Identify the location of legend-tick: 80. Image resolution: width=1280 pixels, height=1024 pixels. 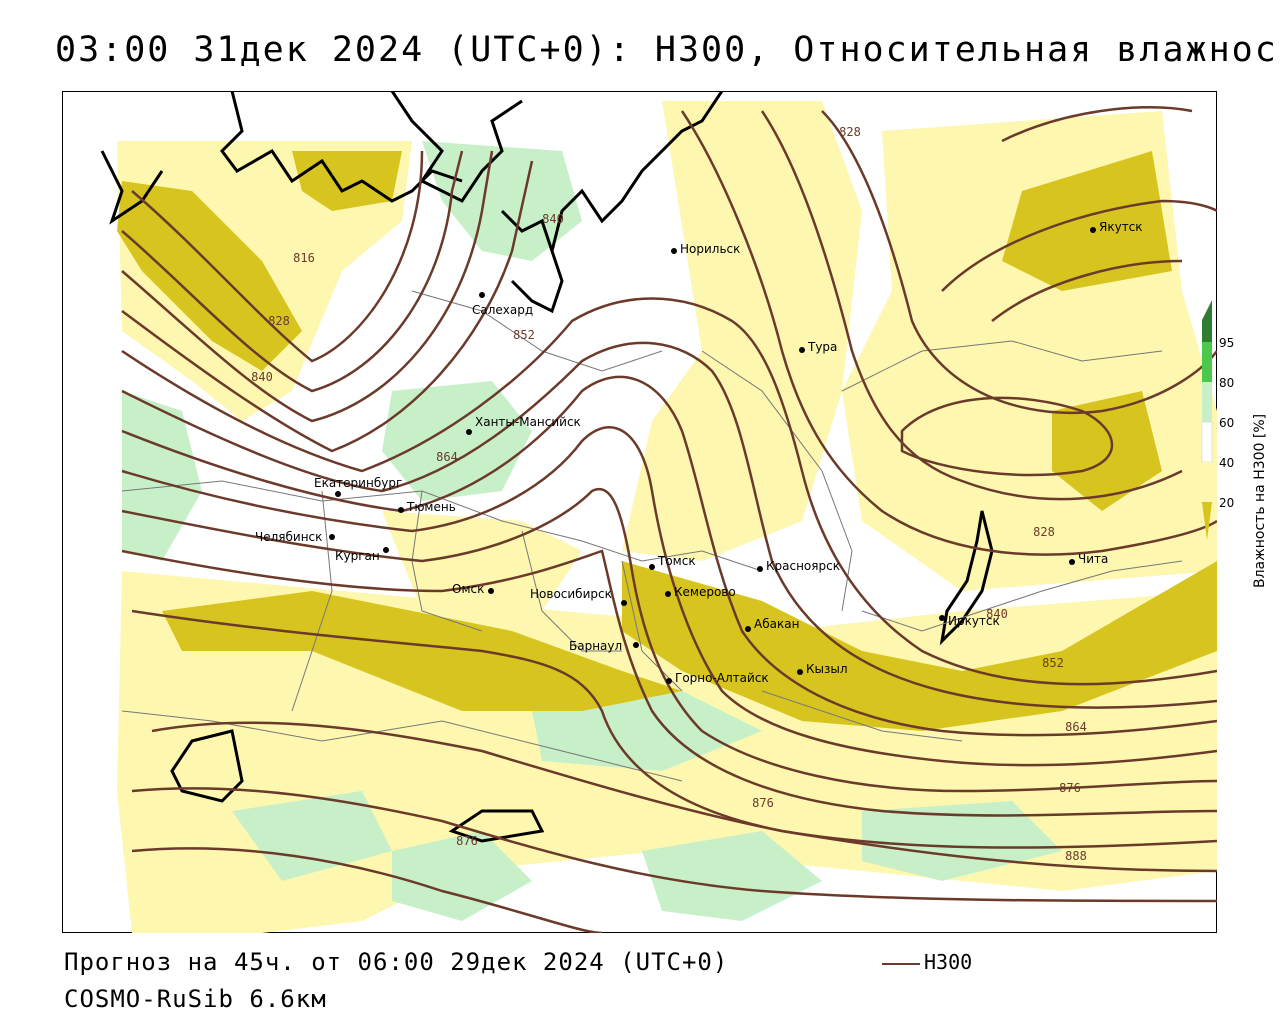
(1226, 383).